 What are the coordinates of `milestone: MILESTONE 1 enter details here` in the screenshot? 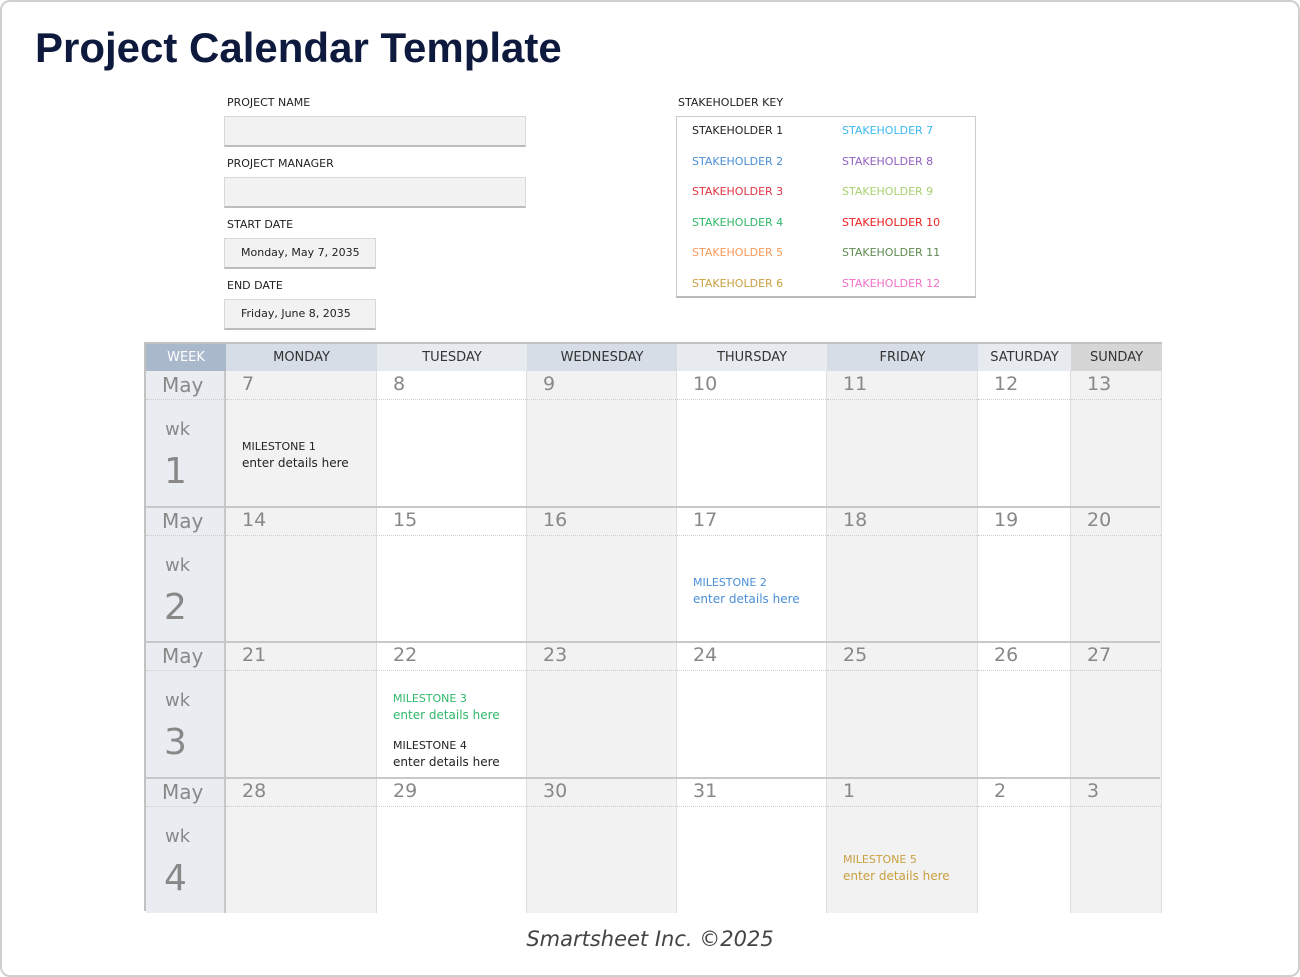 It's located at (295, 455).